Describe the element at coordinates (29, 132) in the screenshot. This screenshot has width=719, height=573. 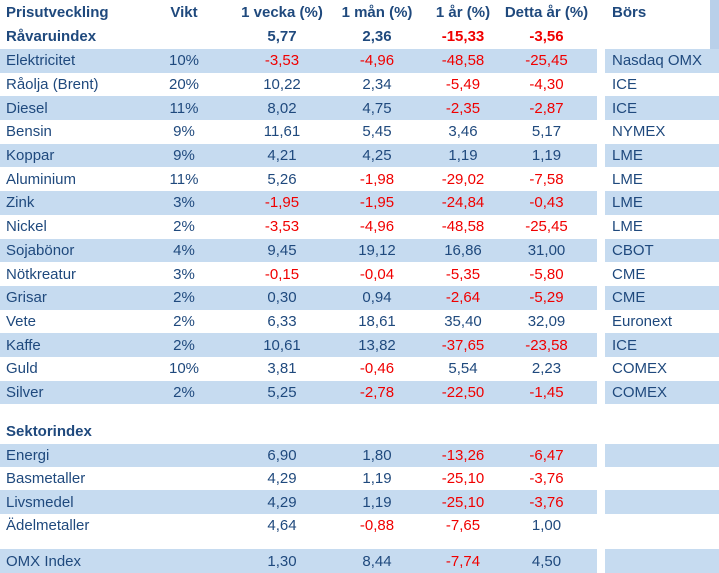
I see `cell-name-bensin: Bensin` at that location.